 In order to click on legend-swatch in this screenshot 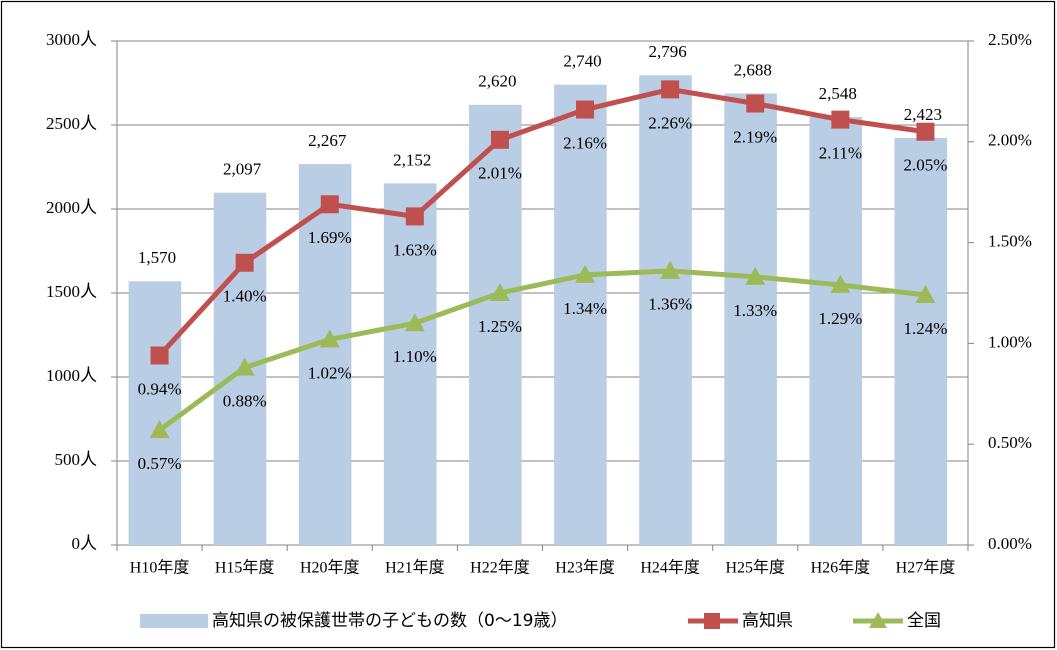, I will do `click(174, 621)`.